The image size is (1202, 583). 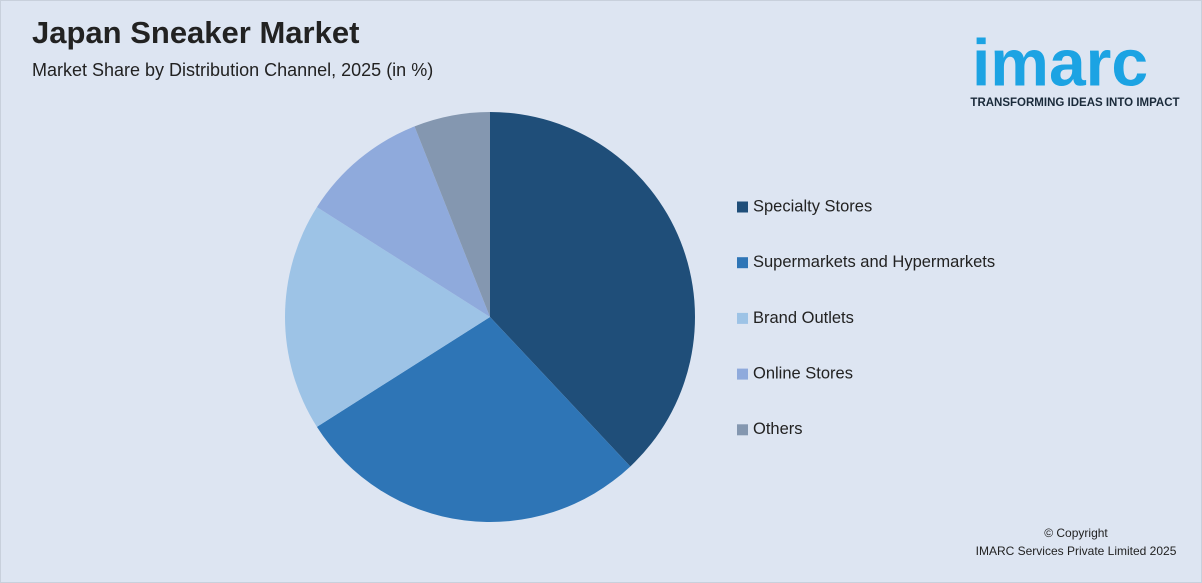 I want to click on legend-label: Others, so click(x=778, y=429).